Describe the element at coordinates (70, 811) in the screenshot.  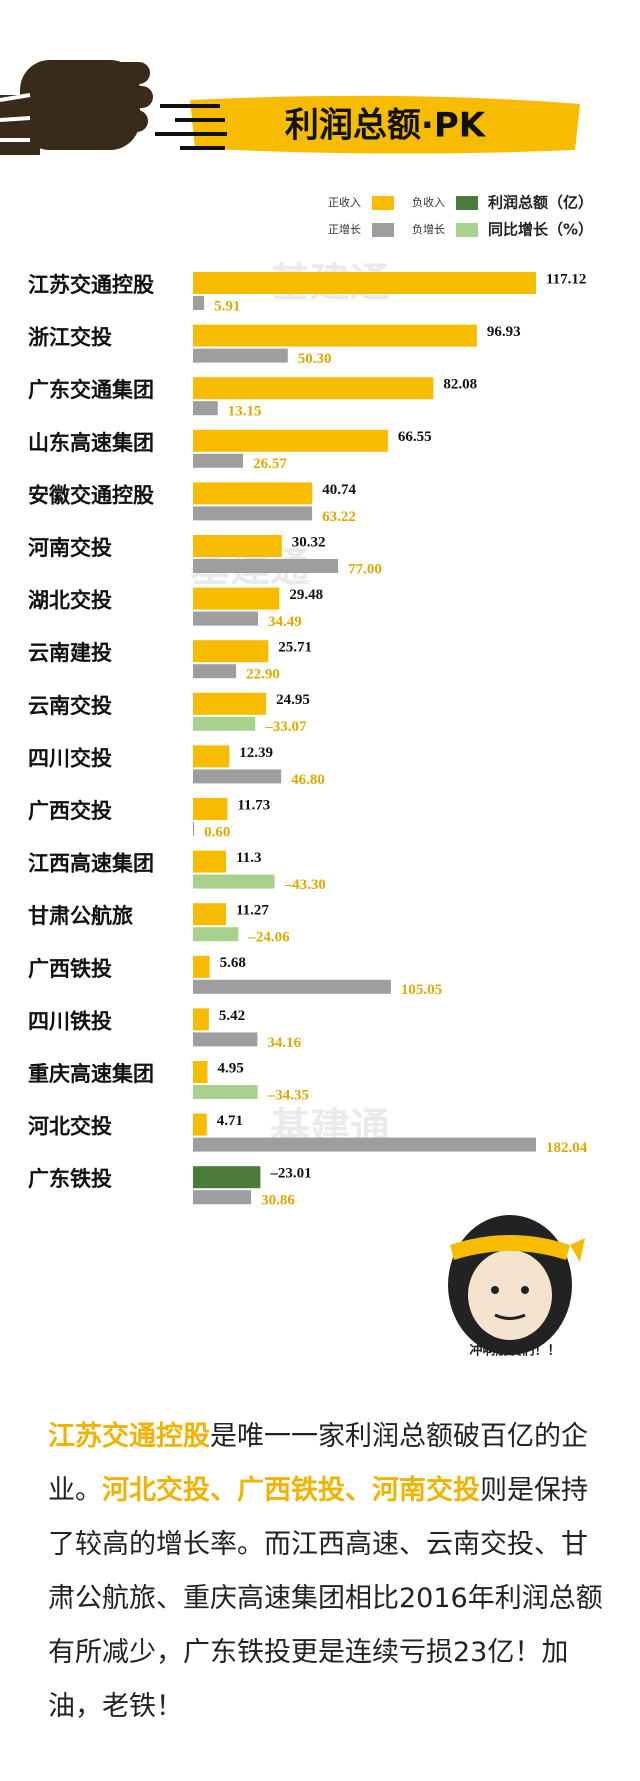
I see `category-label: 广西交投` at that location.